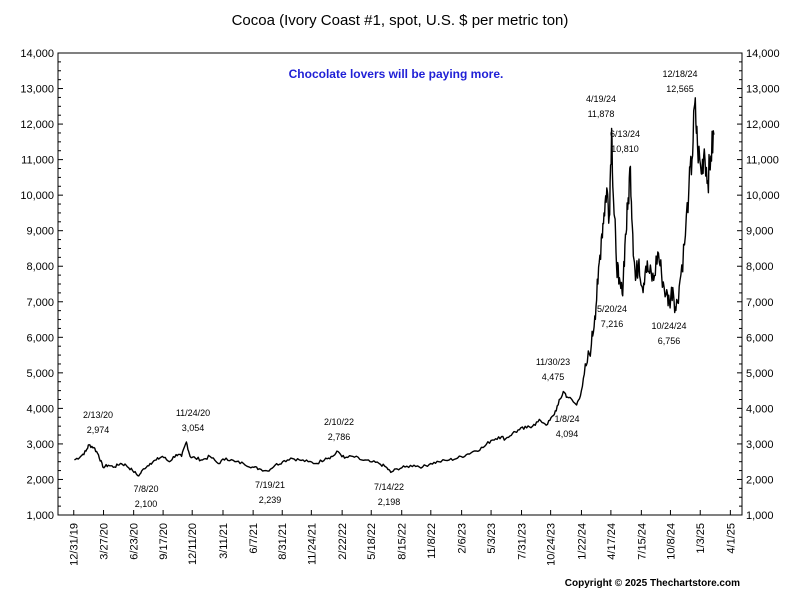 The width and height of the screenshot is (800, 605). I want to click on annotation-value: 2,198, so click(389, 502).